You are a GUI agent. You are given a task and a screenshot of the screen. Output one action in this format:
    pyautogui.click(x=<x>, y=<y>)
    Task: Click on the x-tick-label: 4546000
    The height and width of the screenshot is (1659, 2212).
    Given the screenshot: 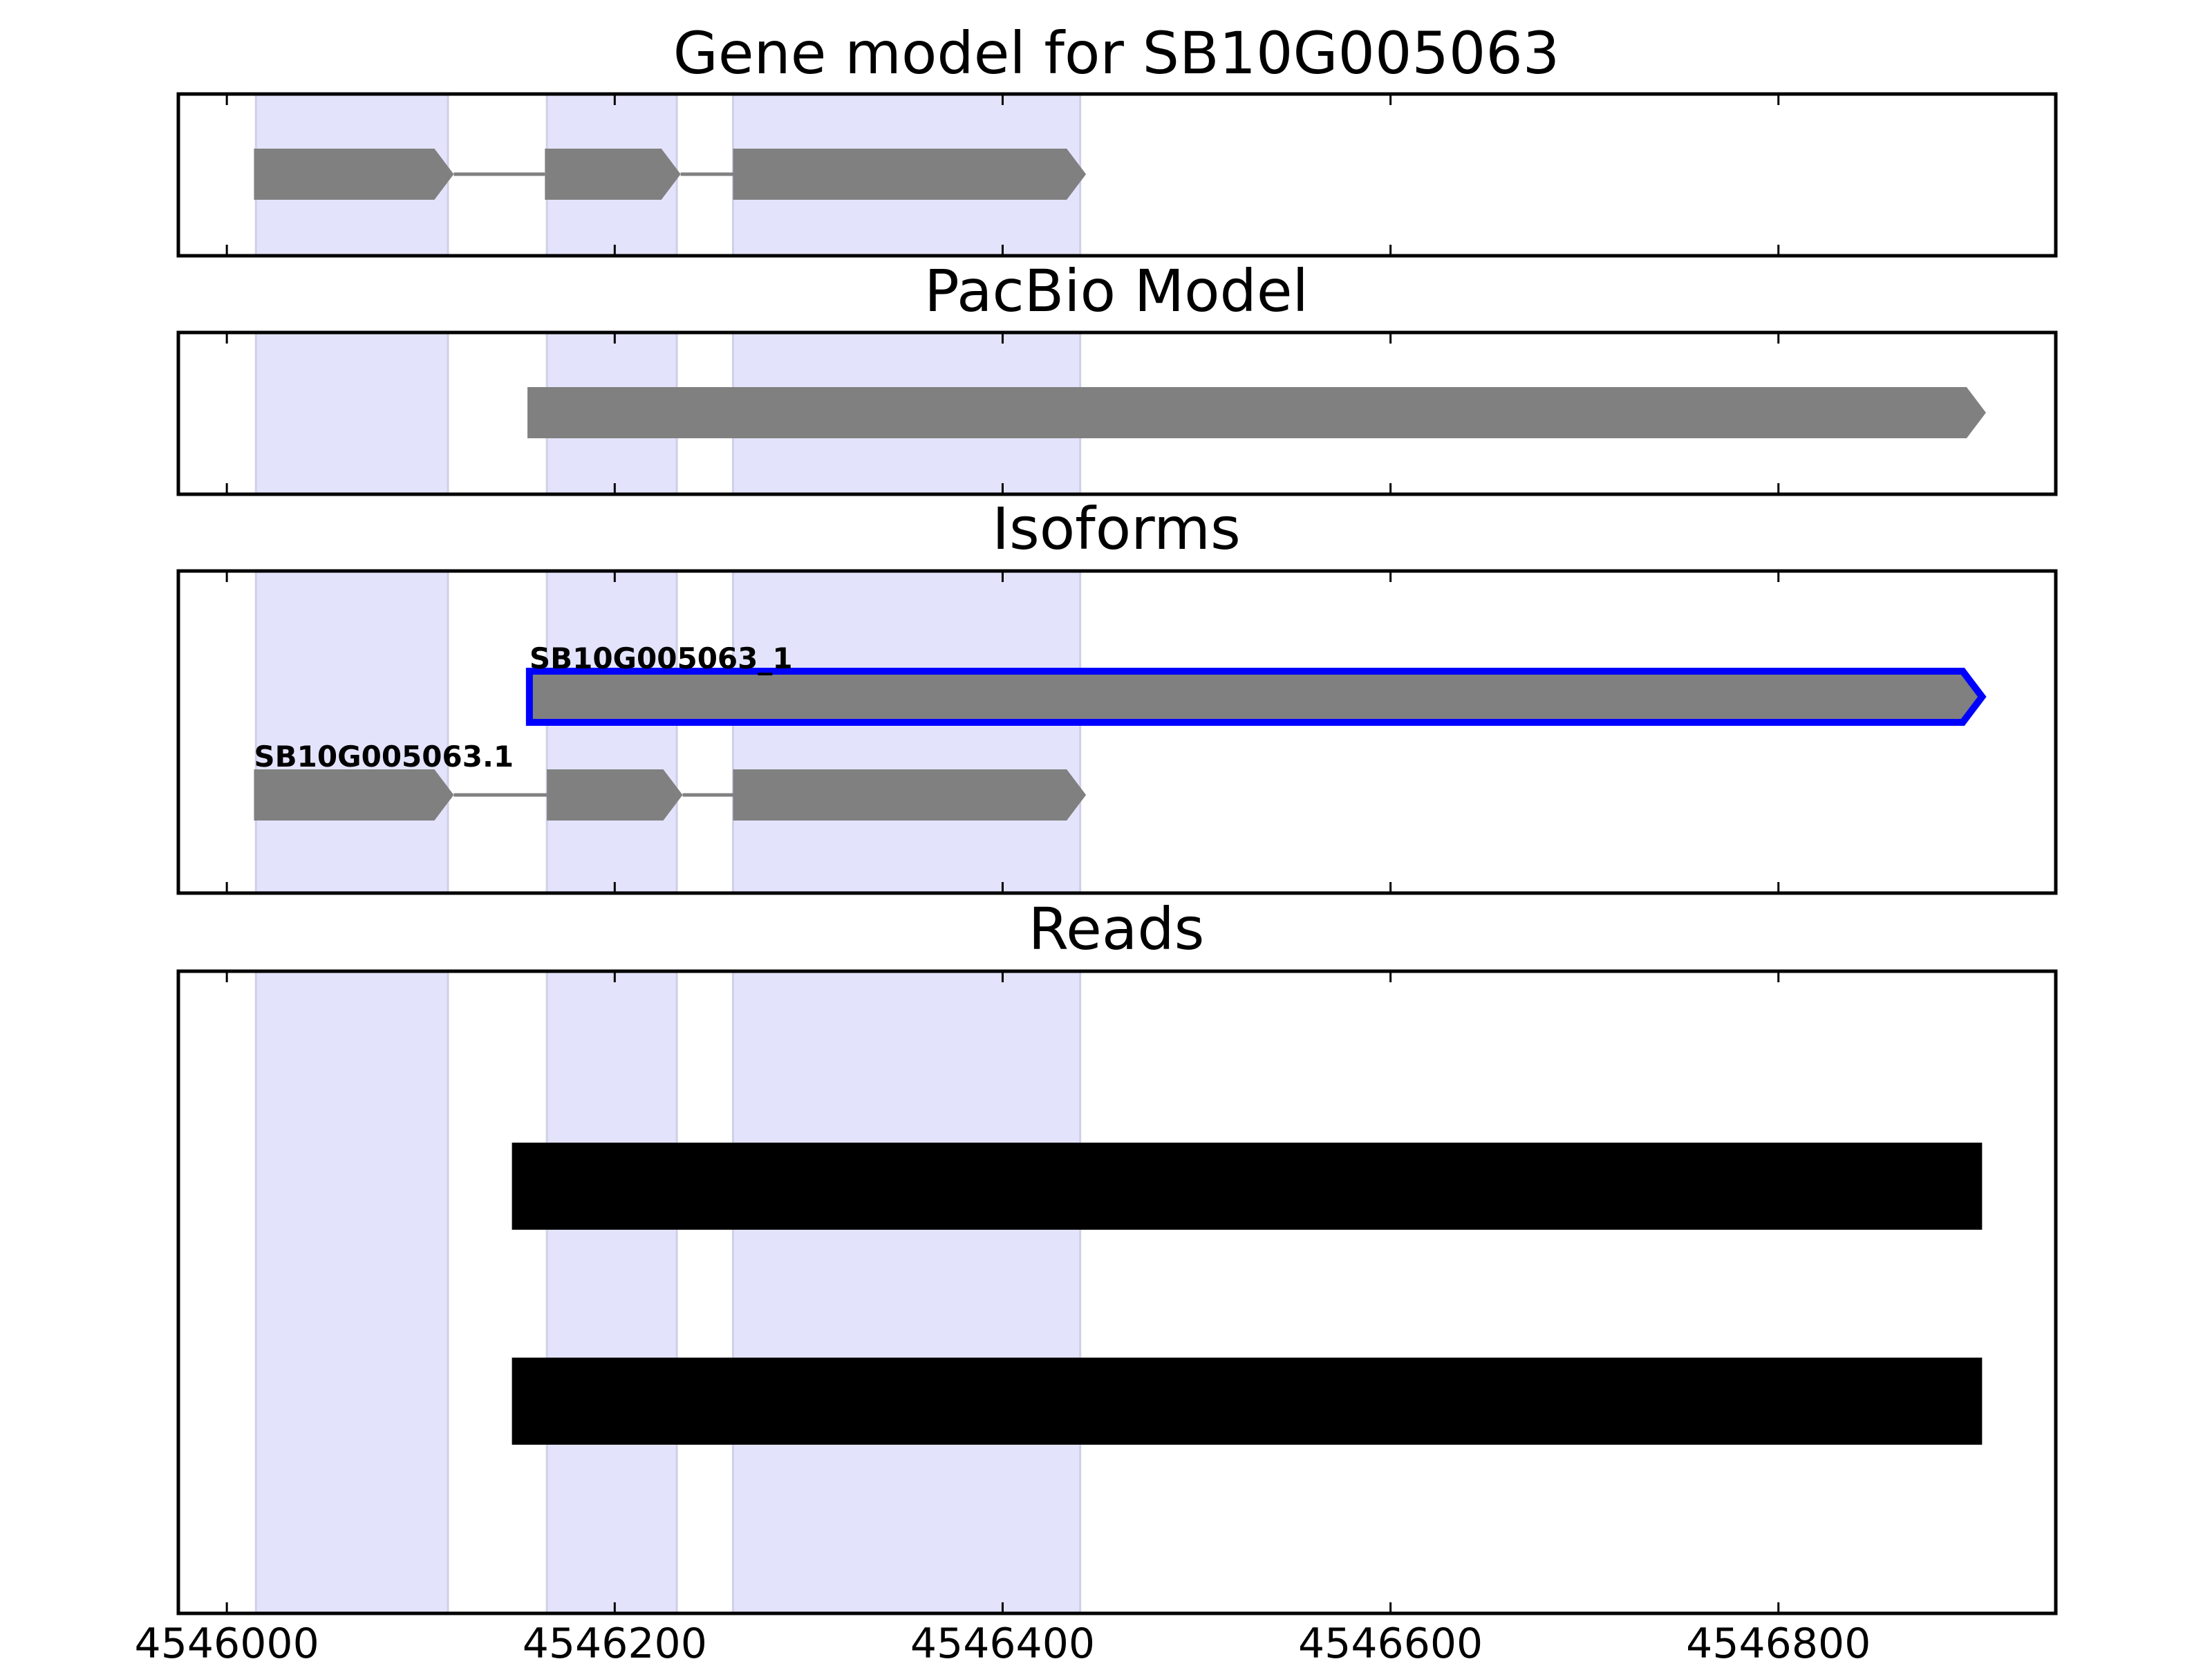 What is the action you would take?
    pyautogui.click(x=227, y=1639)
    